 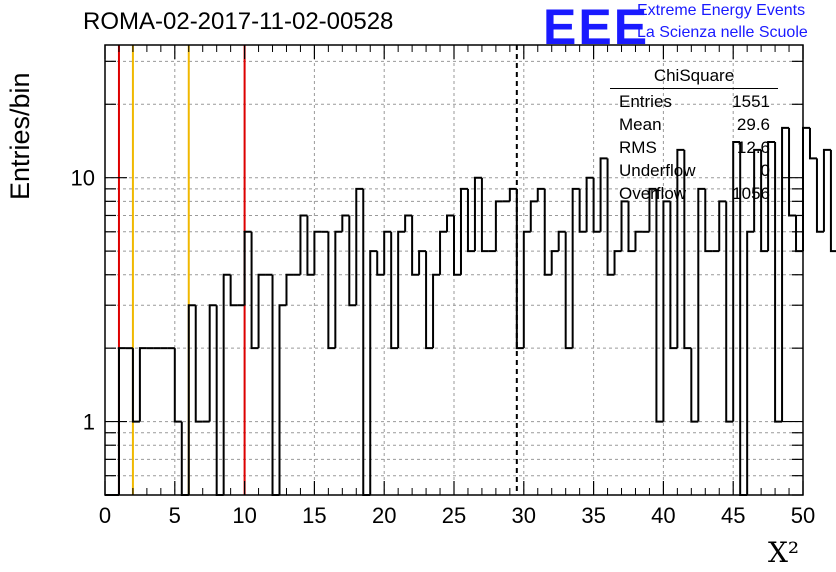 What do you see at coordinates (105, 515) in the screenshot?
I see `x-tick-label: 0` at bounding box center [105, 515].